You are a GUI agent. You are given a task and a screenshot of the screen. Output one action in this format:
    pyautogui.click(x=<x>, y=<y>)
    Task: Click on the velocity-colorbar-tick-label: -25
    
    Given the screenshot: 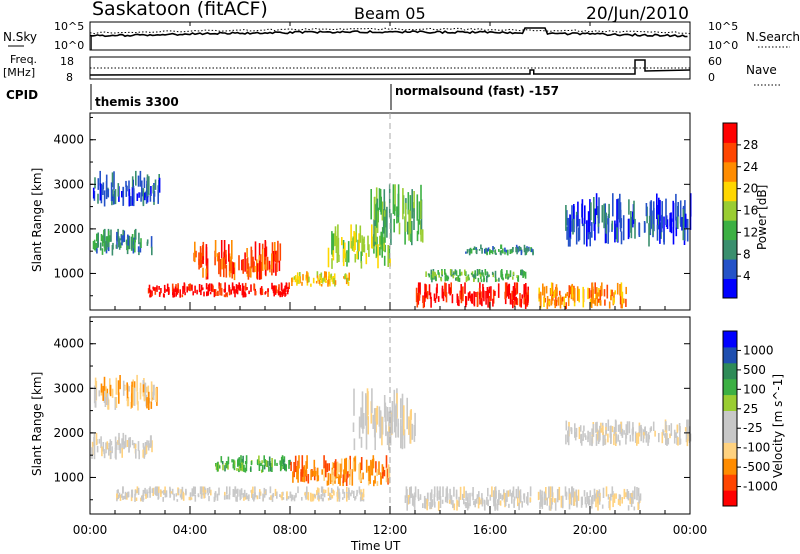 What is the action you would take?
    pyautogui.click(x=753, y=428)
    